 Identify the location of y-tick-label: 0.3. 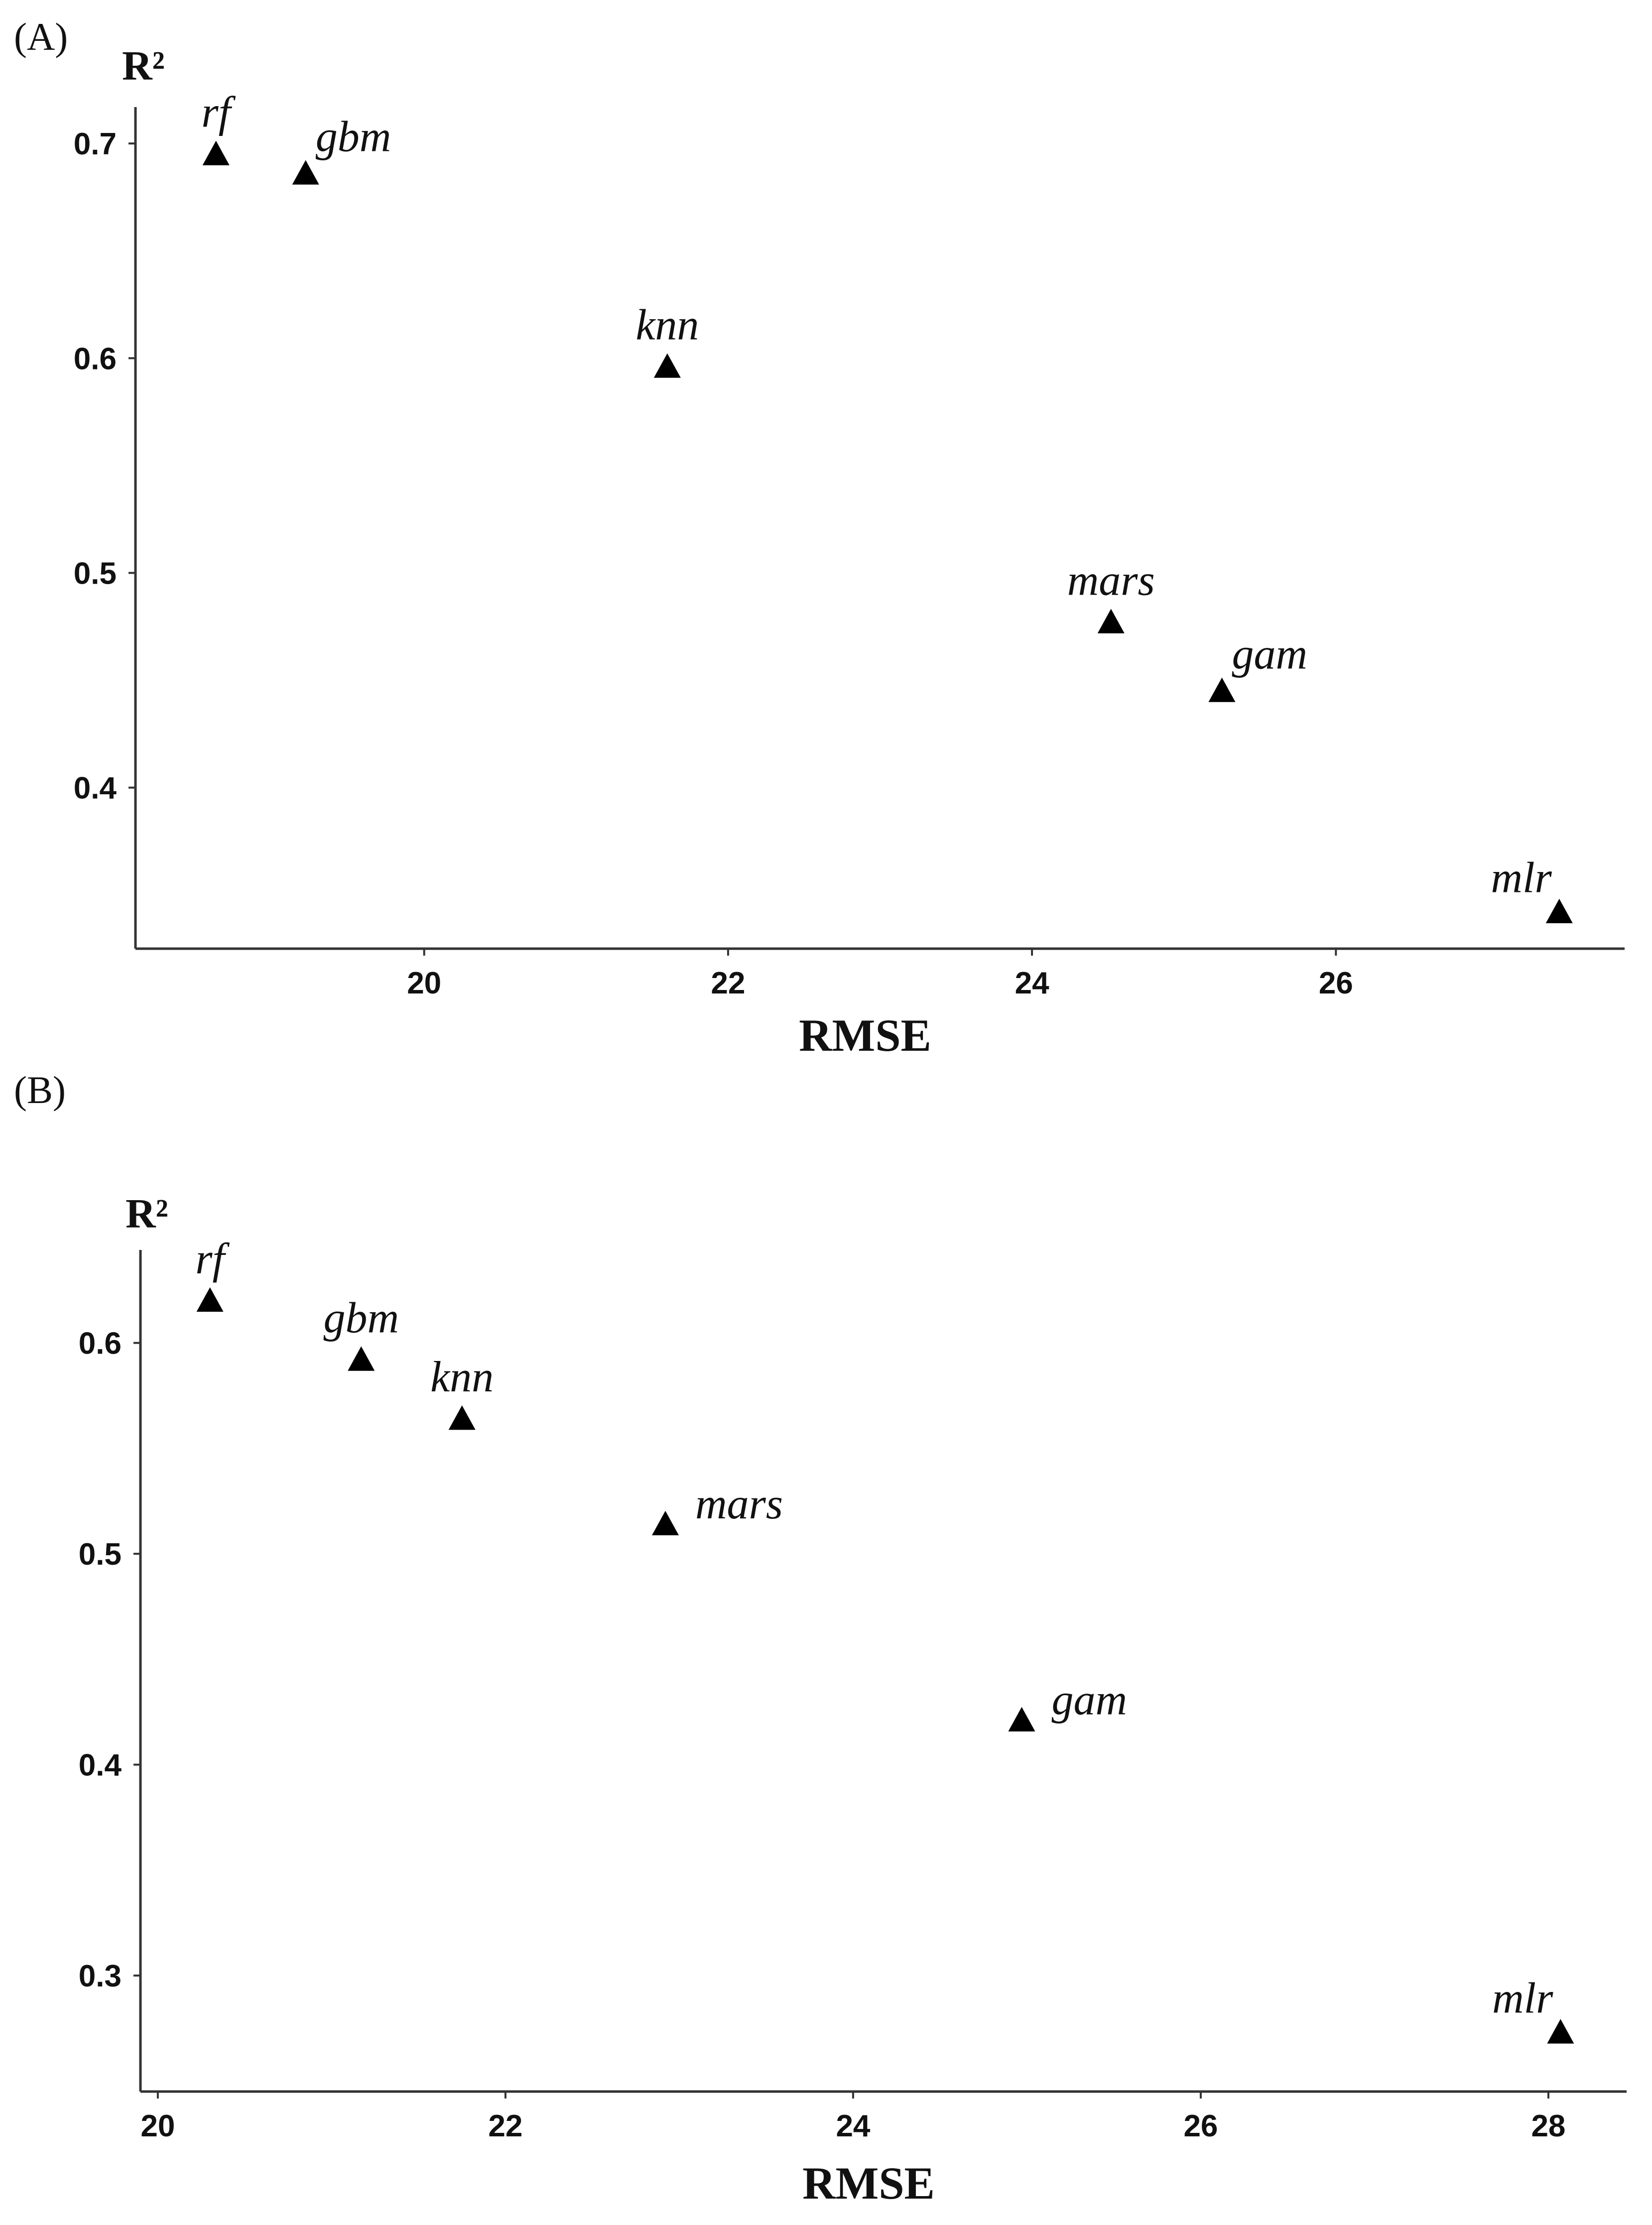
(101, 1976).